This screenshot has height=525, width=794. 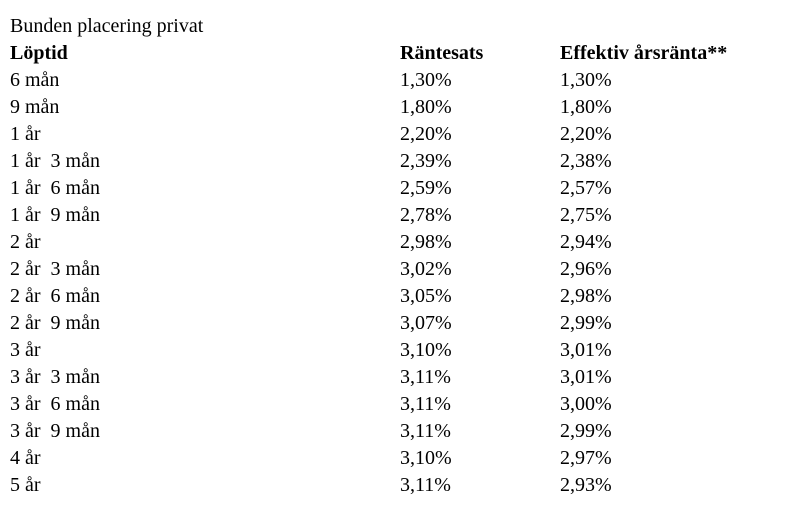 What do you see at coordinates (426, 296) in the screenshot?
I see `rate-cell: 3,05%` at bounding box center [426, 296].